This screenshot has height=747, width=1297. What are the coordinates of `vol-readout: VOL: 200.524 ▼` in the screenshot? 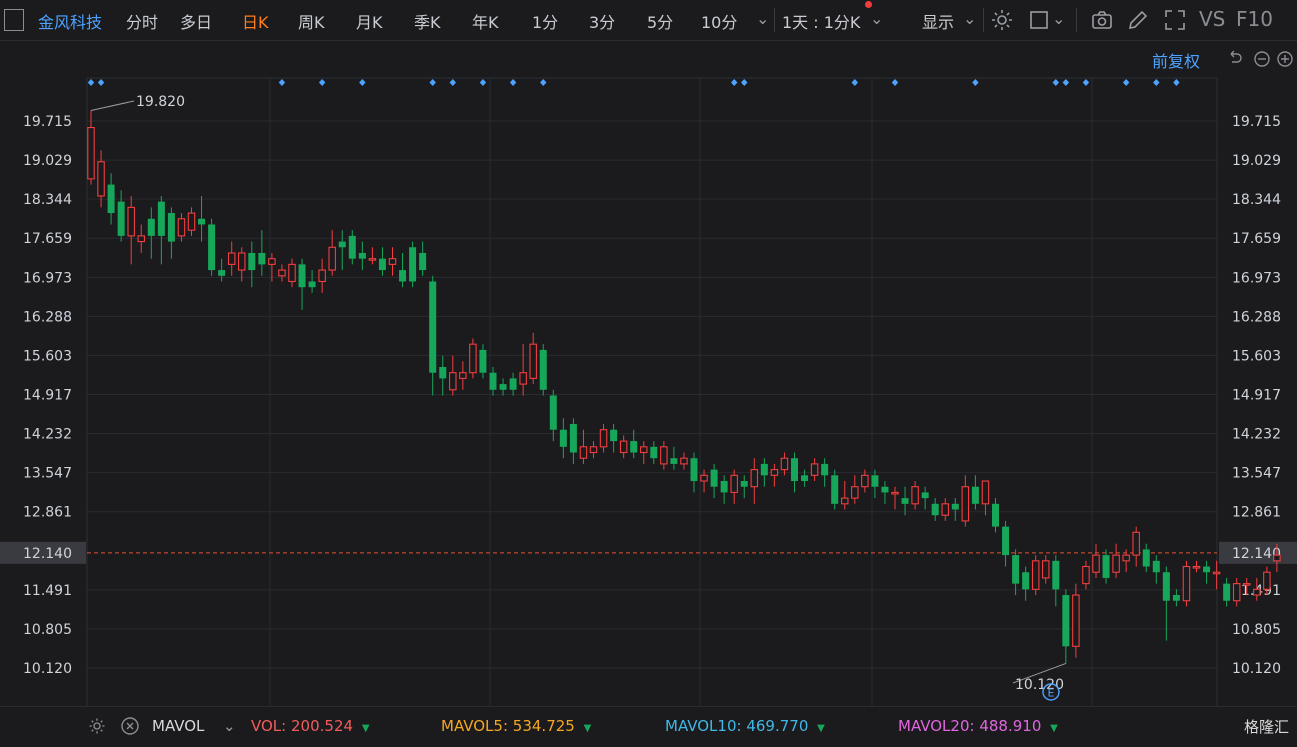 It's located at (310, 726).